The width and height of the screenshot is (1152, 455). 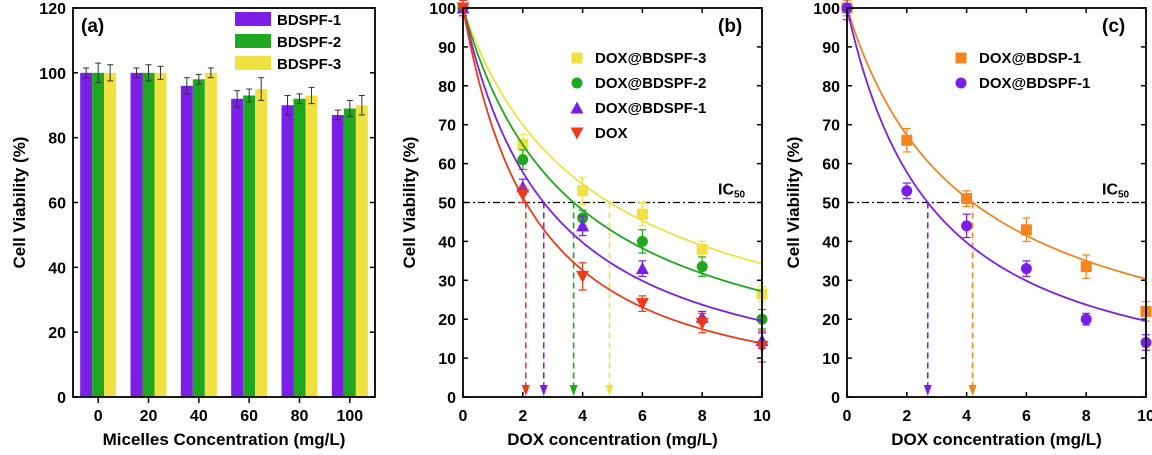 What do you see at coordinates (300, 416) in the screenshot?
I see `x-tick-label: 80` at bounding box center [300, 416].